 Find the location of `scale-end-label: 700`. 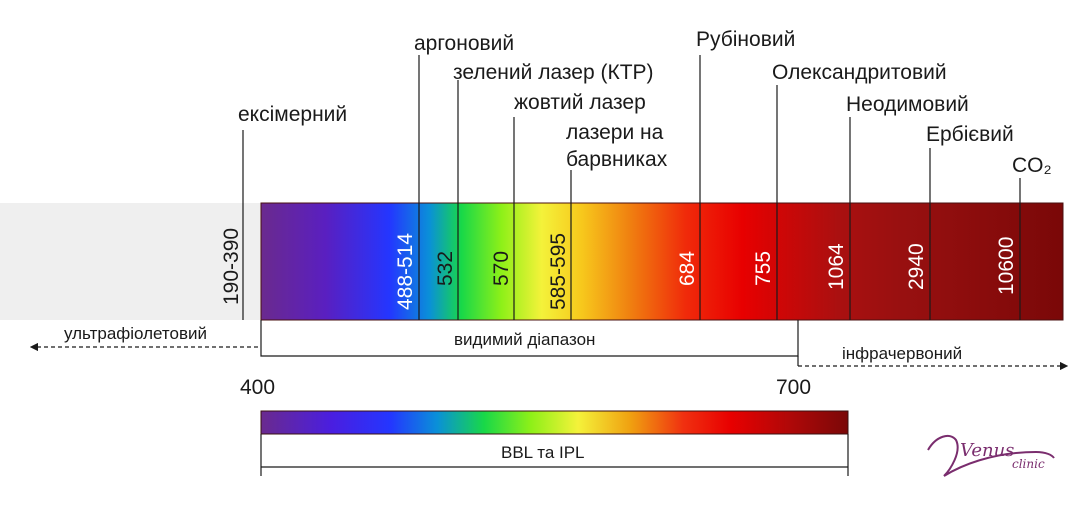

scale-end-label: 700 is located at coordinates (793, 387).